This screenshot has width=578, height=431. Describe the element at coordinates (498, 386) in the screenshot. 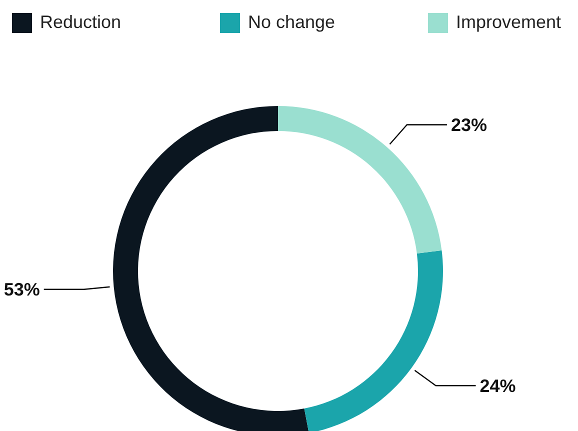

I see `data-label: 24%` at that location.